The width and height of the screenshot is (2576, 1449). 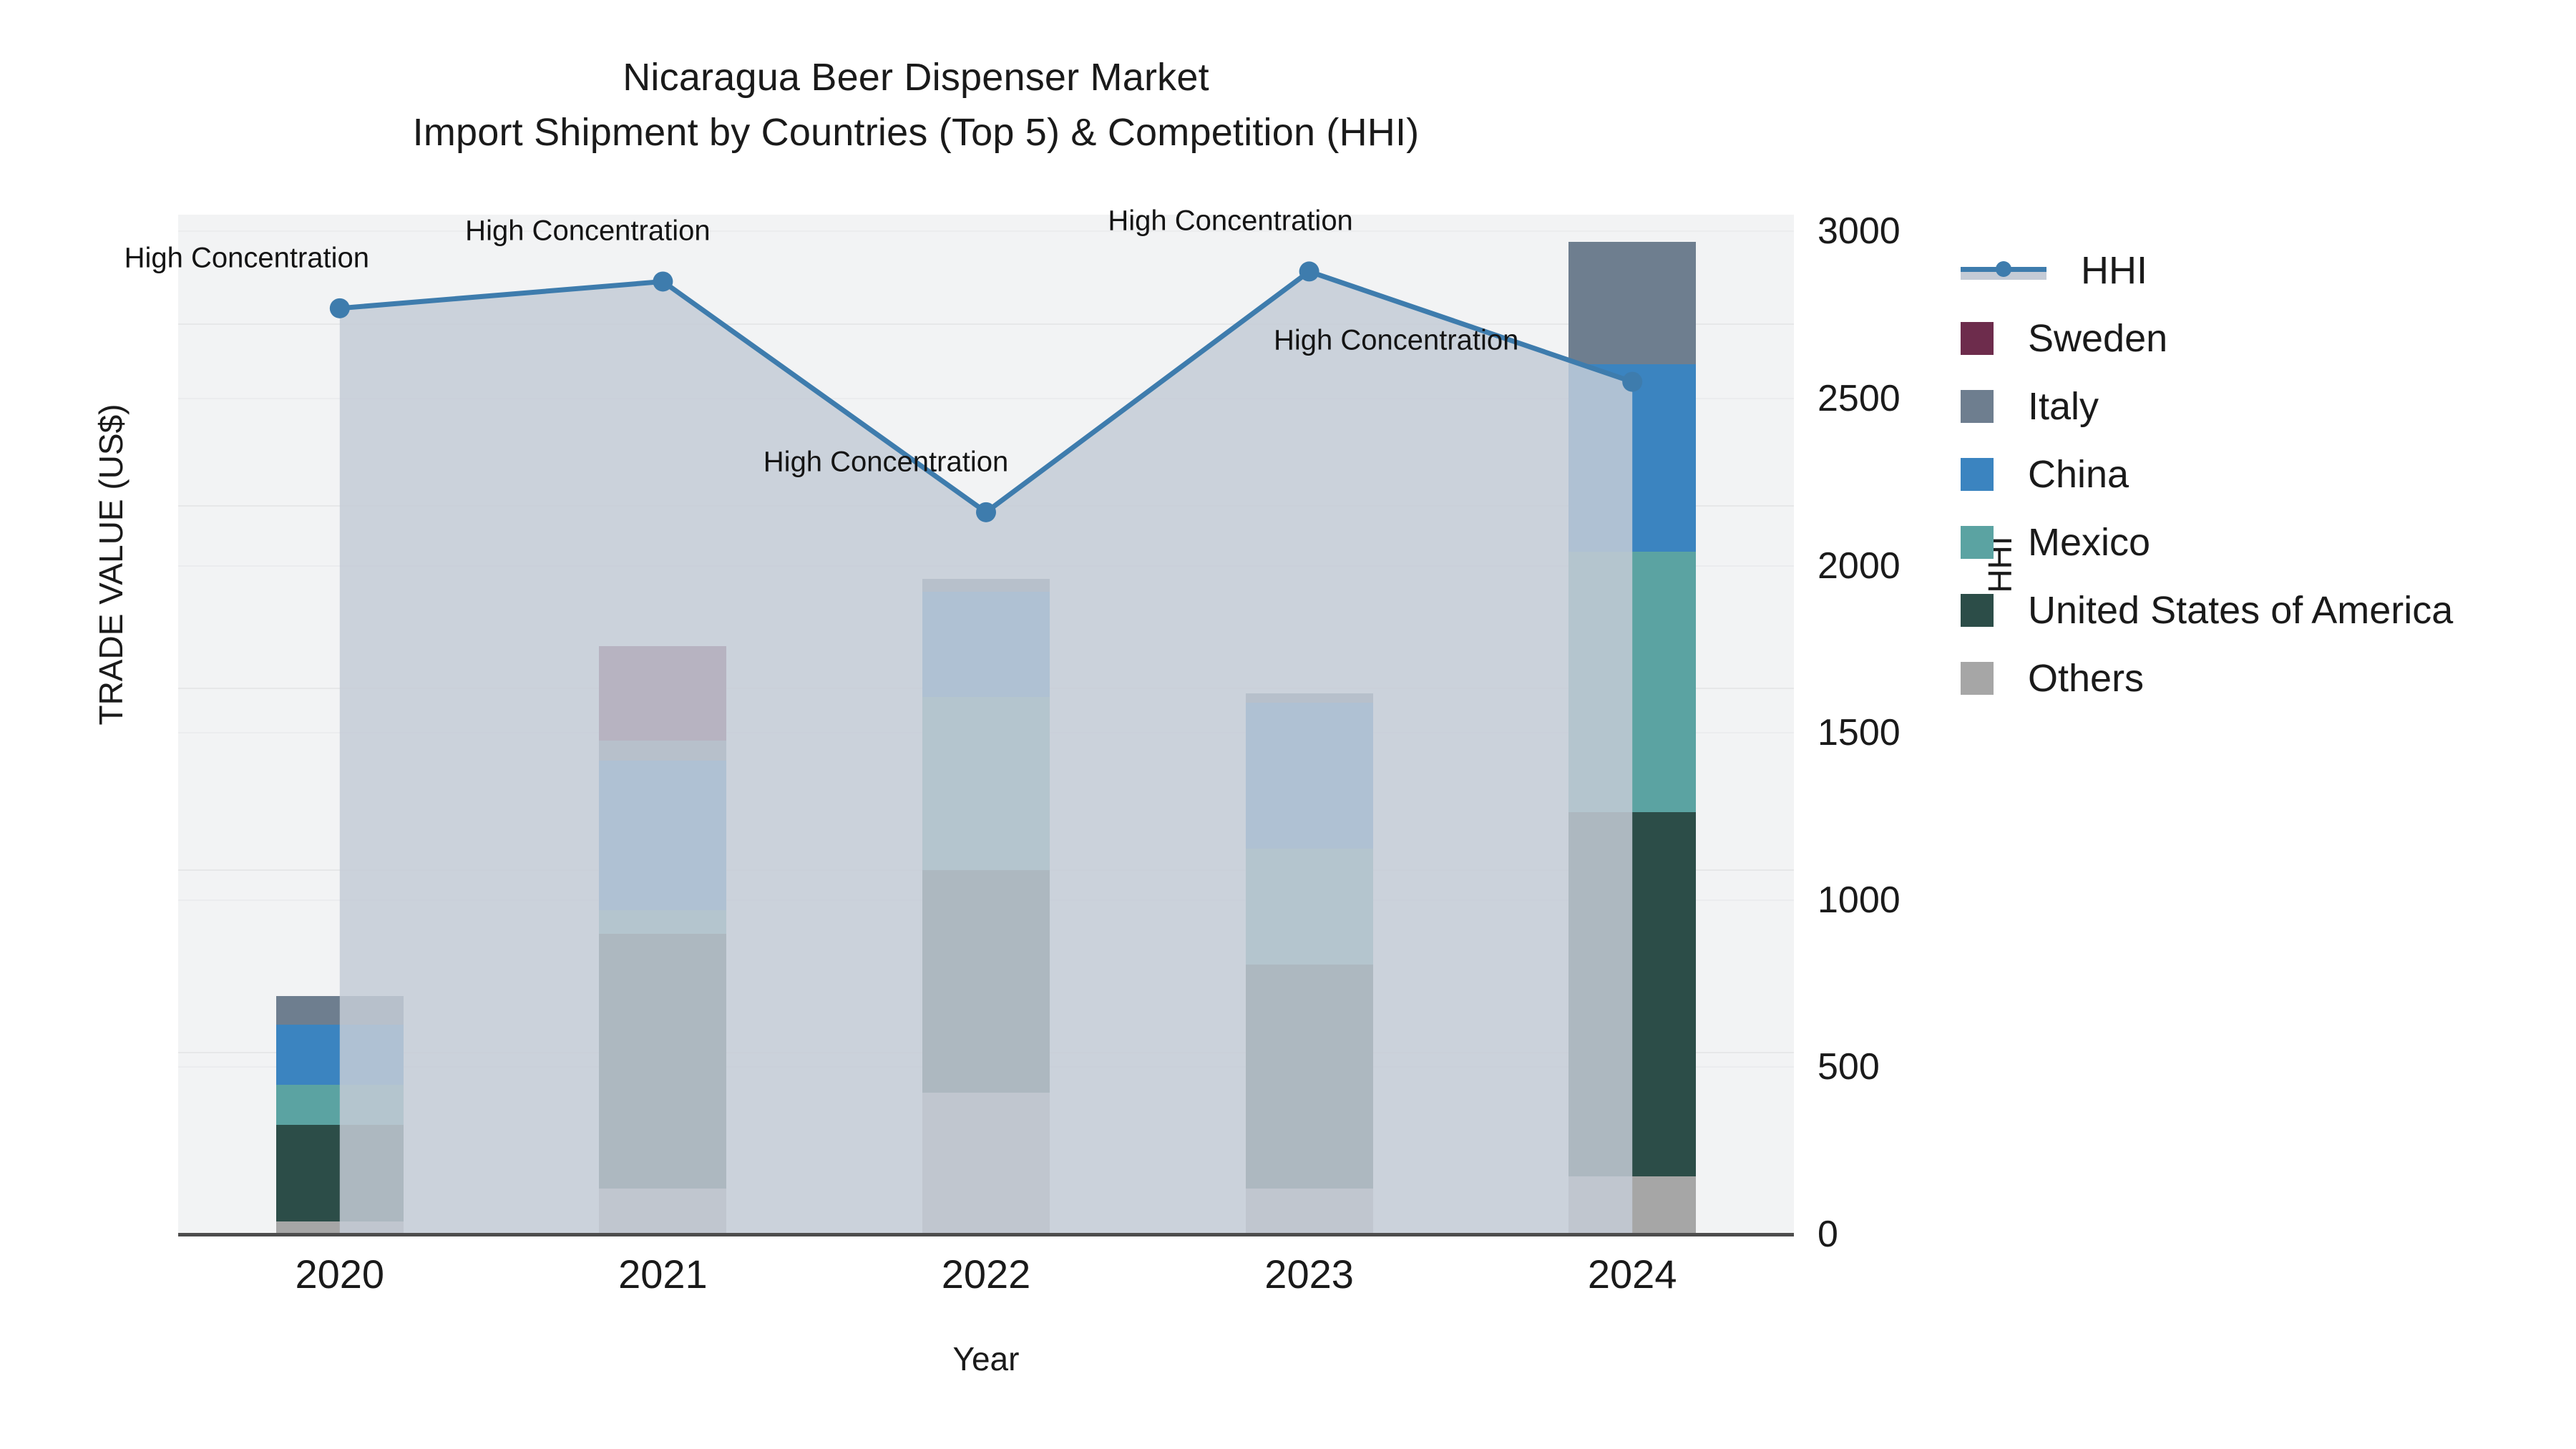 I want to click on bar-group-2023, so click(x=1309, y=964).